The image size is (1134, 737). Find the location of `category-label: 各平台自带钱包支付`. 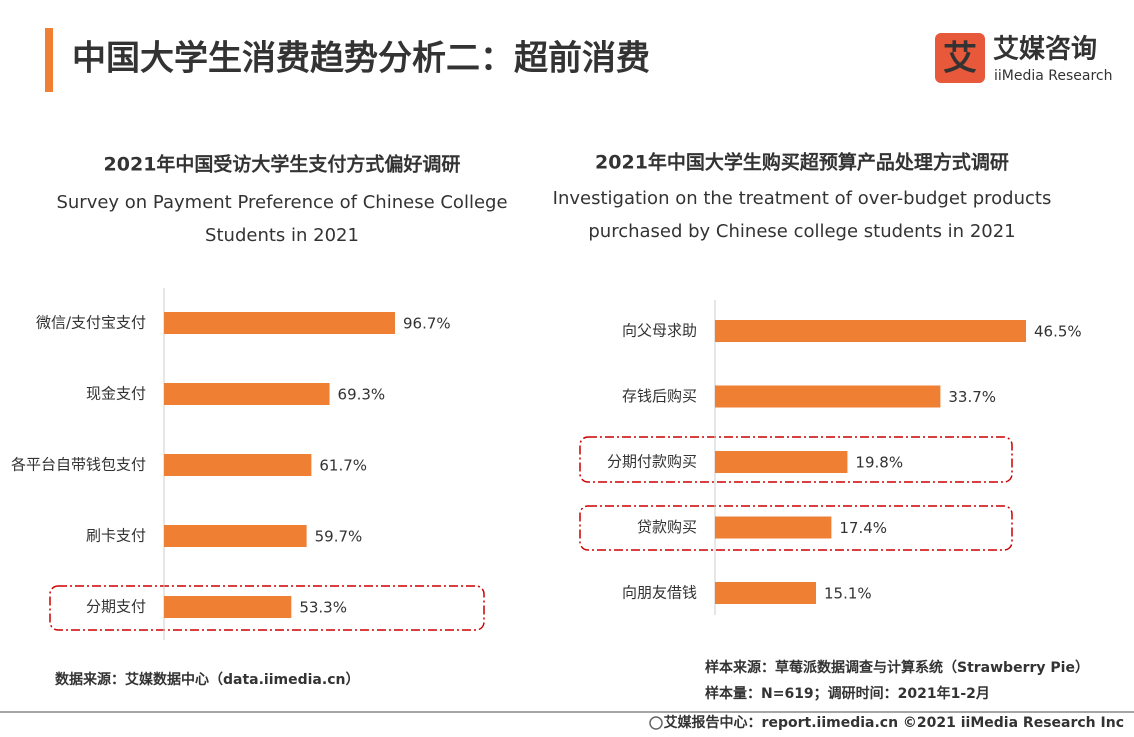

category-label: 各平台自带钱包支付 is located at coordinates (78, 465).